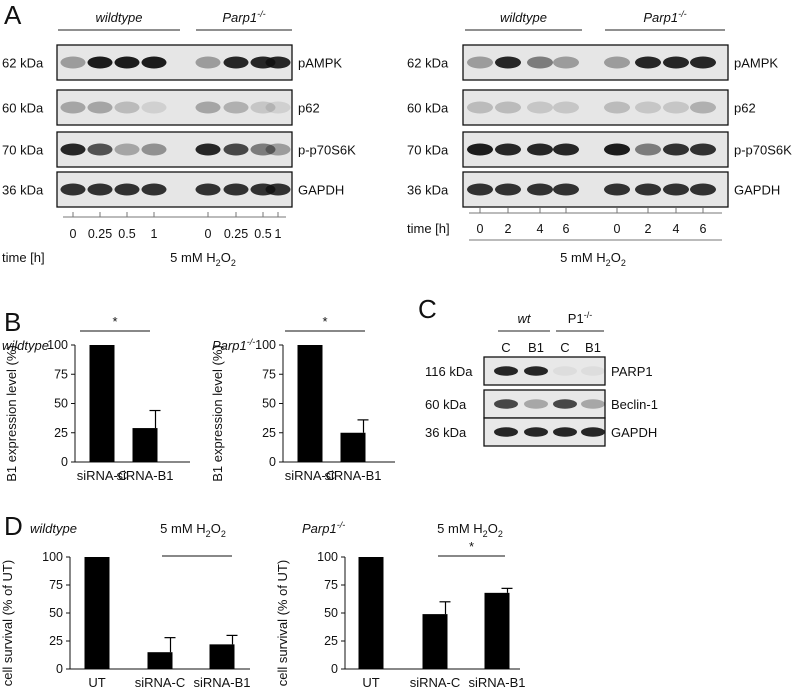 The width and height of the screenshot is (800, 692). Describe the element at coordinates (319, 528) in the screenshot. I see `D-parp1-title-base: Parp1` at that location.